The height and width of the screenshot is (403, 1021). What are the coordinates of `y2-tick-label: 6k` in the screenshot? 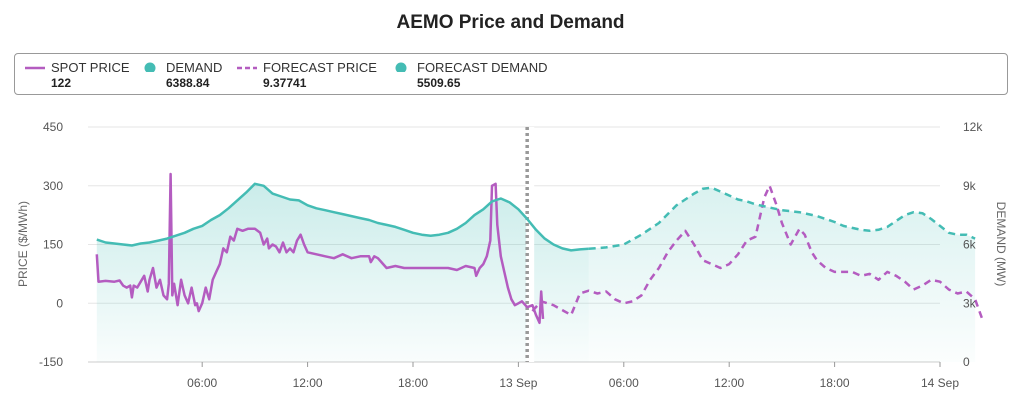 It's located at (970, 245).